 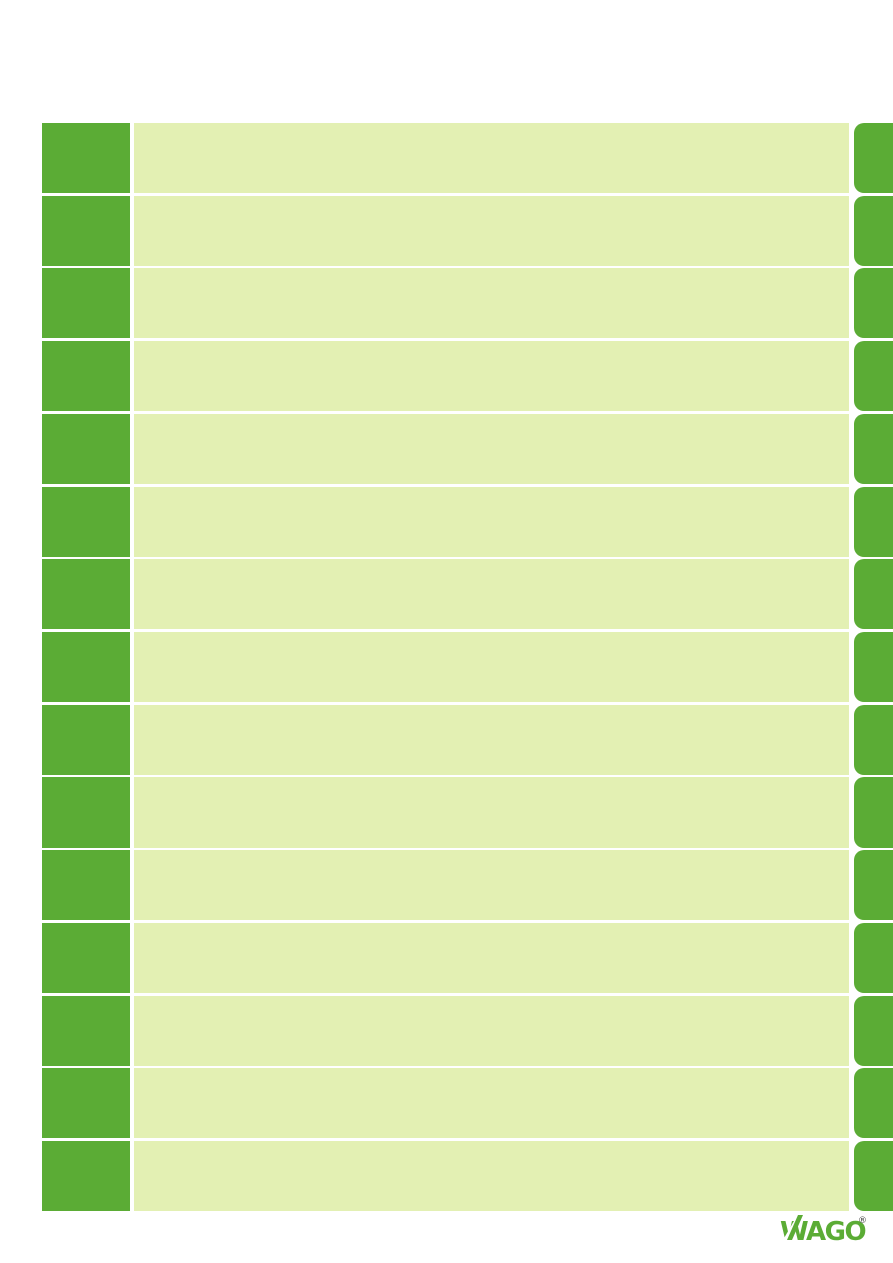 I want to click on wago-logo: WAGO ®, so click(x=824, y=1228).